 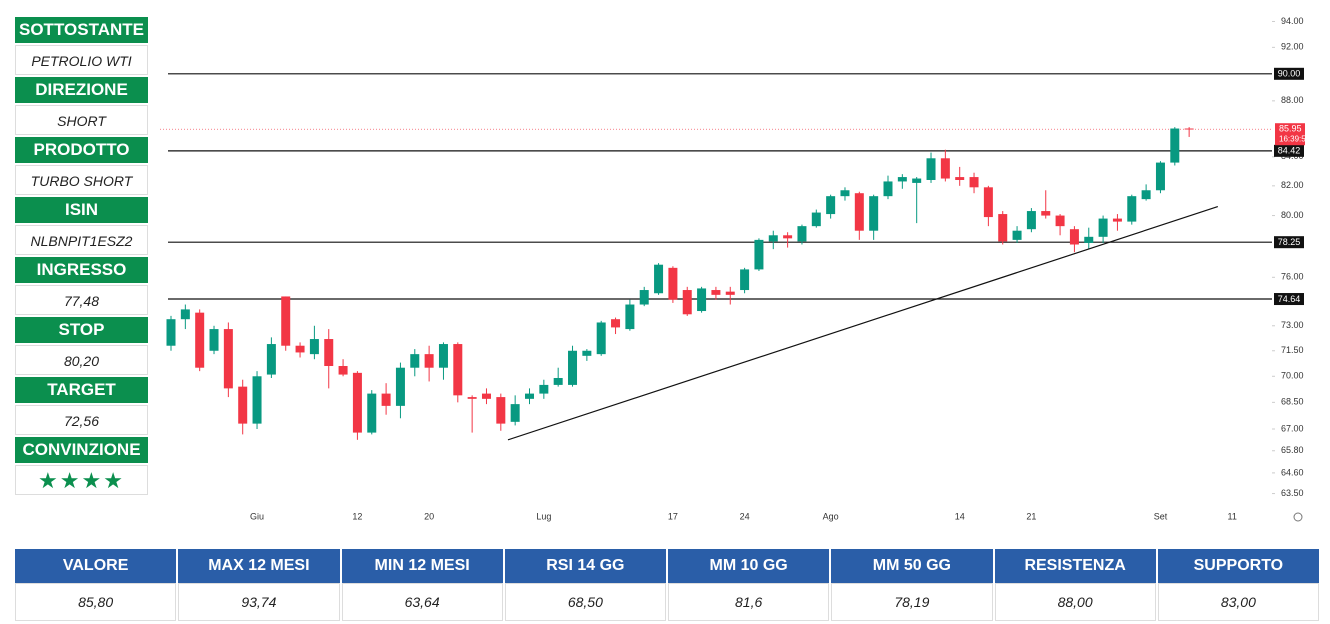 What do you see at coordinates (429, 516) in the screenshot?
I see `x-tick-label: 20` at bounding box center [429, 516].